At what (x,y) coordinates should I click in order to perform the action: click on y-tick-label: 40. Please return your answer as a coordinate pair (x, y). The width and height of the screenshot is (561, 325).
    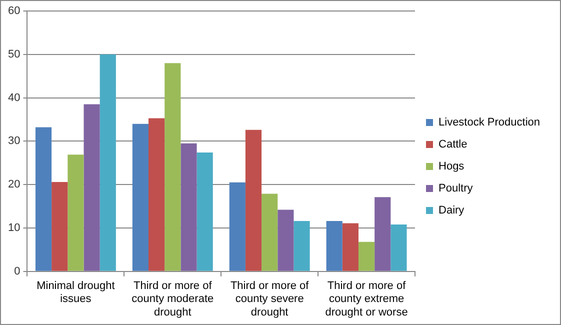
    Looking at the image, I should click on (14, 98).